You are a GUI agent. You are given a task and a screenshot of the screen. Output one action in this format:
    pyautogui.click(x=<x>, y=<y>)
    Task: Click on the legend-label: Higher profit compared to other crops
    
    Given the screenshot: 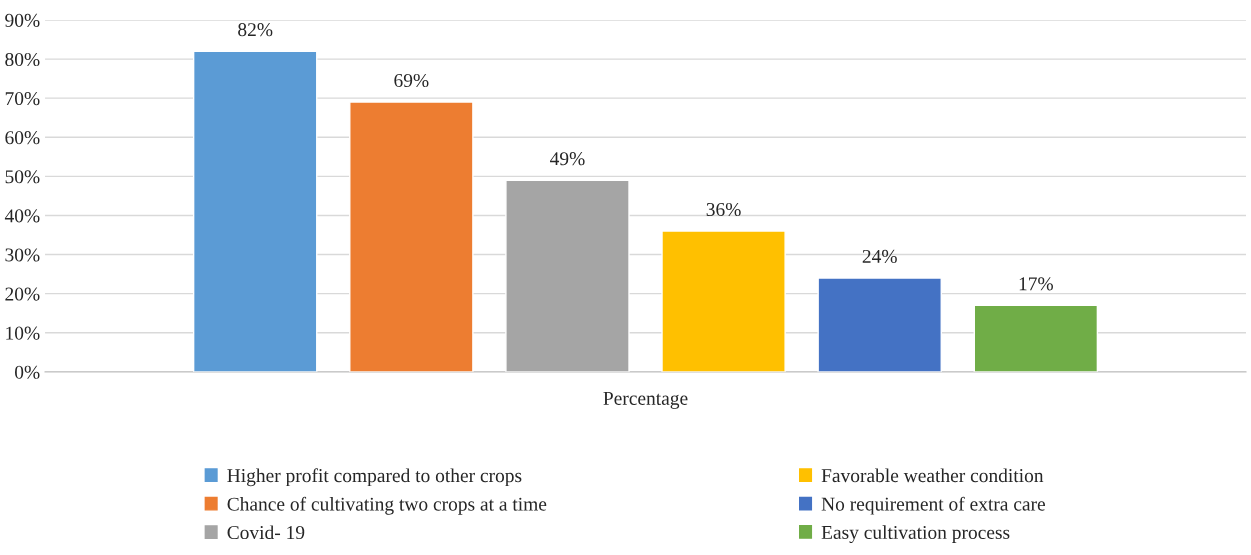 What is the action you would take?
    pyautogui.click(x=374, y=477)
    